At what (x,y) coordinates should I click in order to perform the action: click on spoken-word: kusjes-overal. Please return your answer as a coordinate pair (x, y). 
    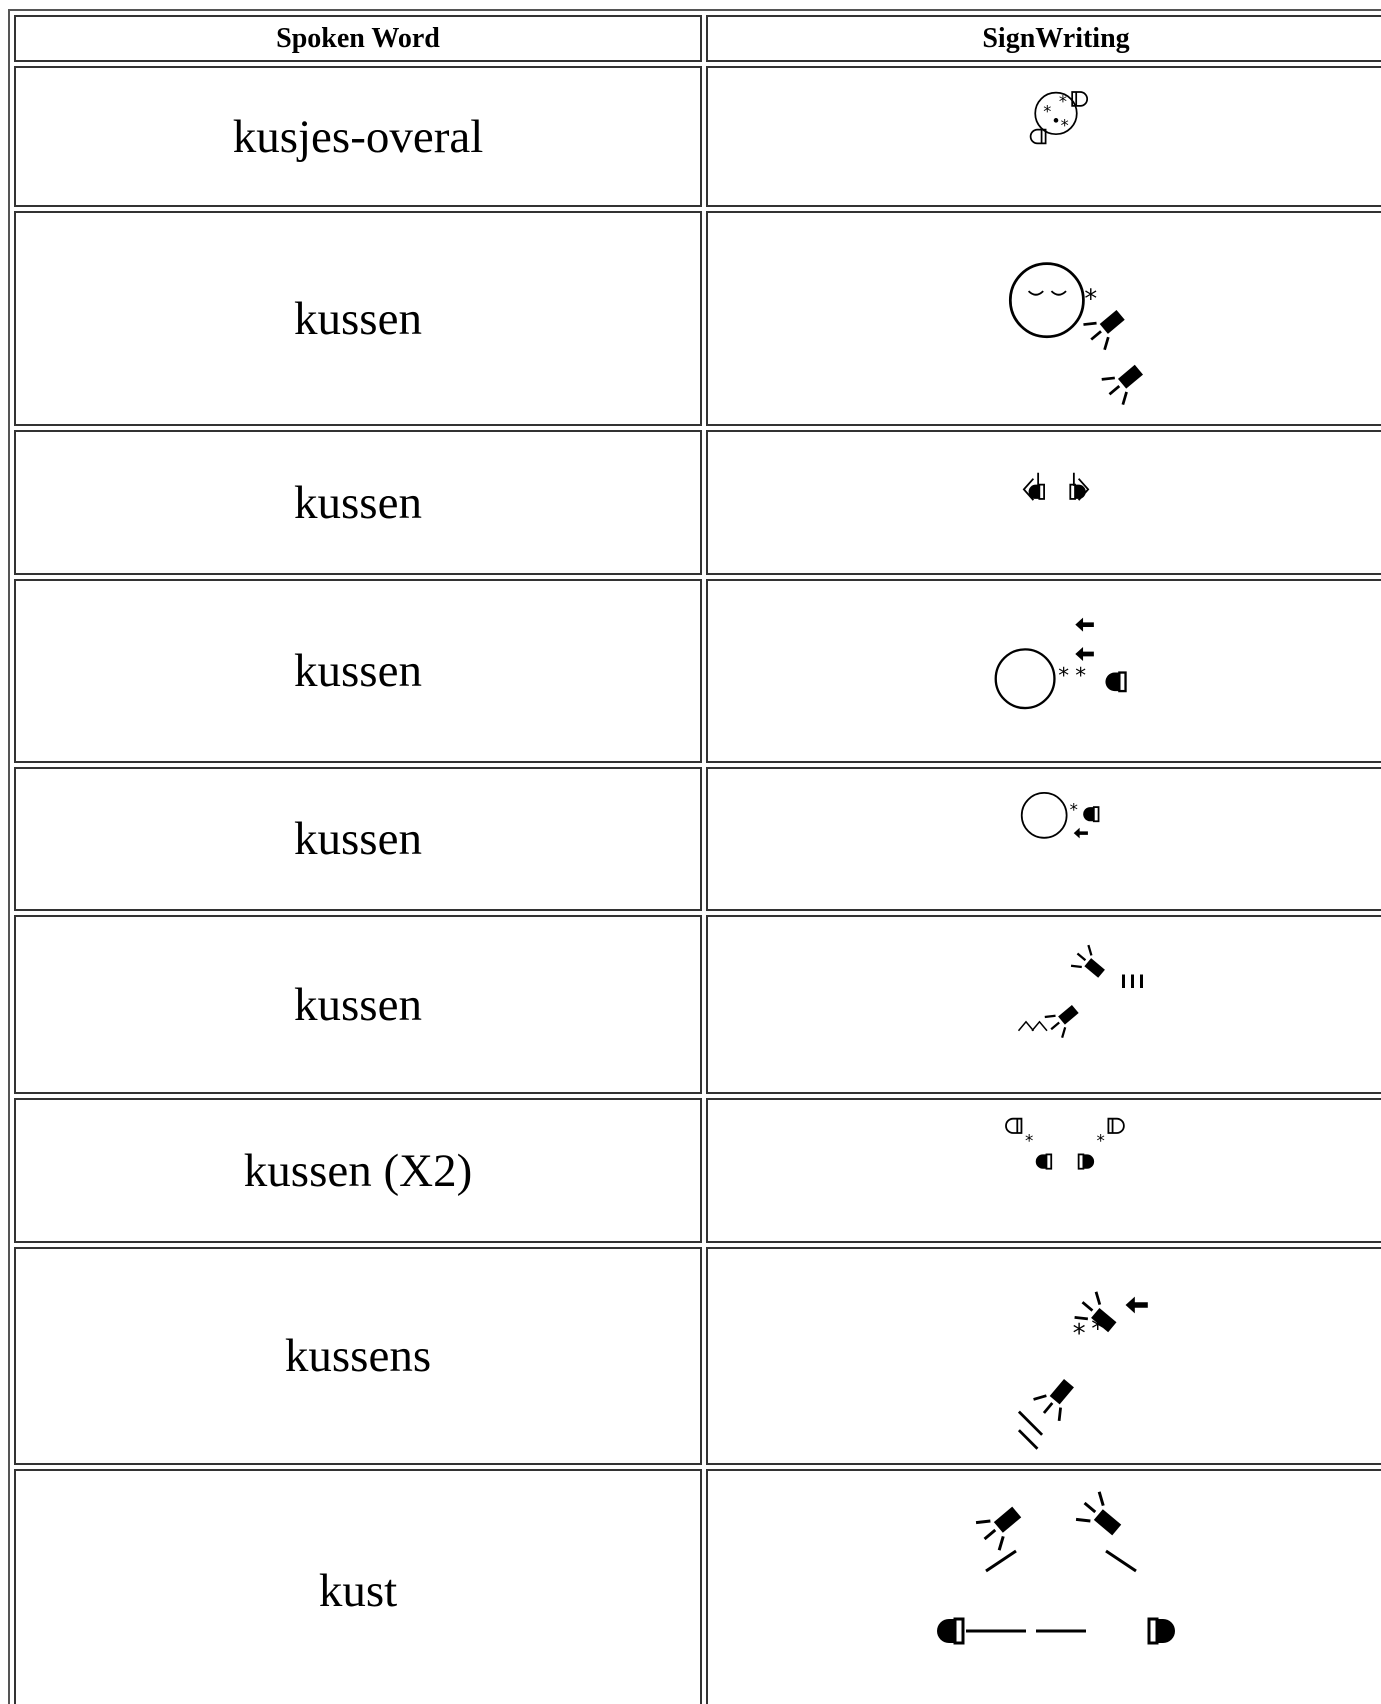
    Looking at the image, I should click on (358, 136).